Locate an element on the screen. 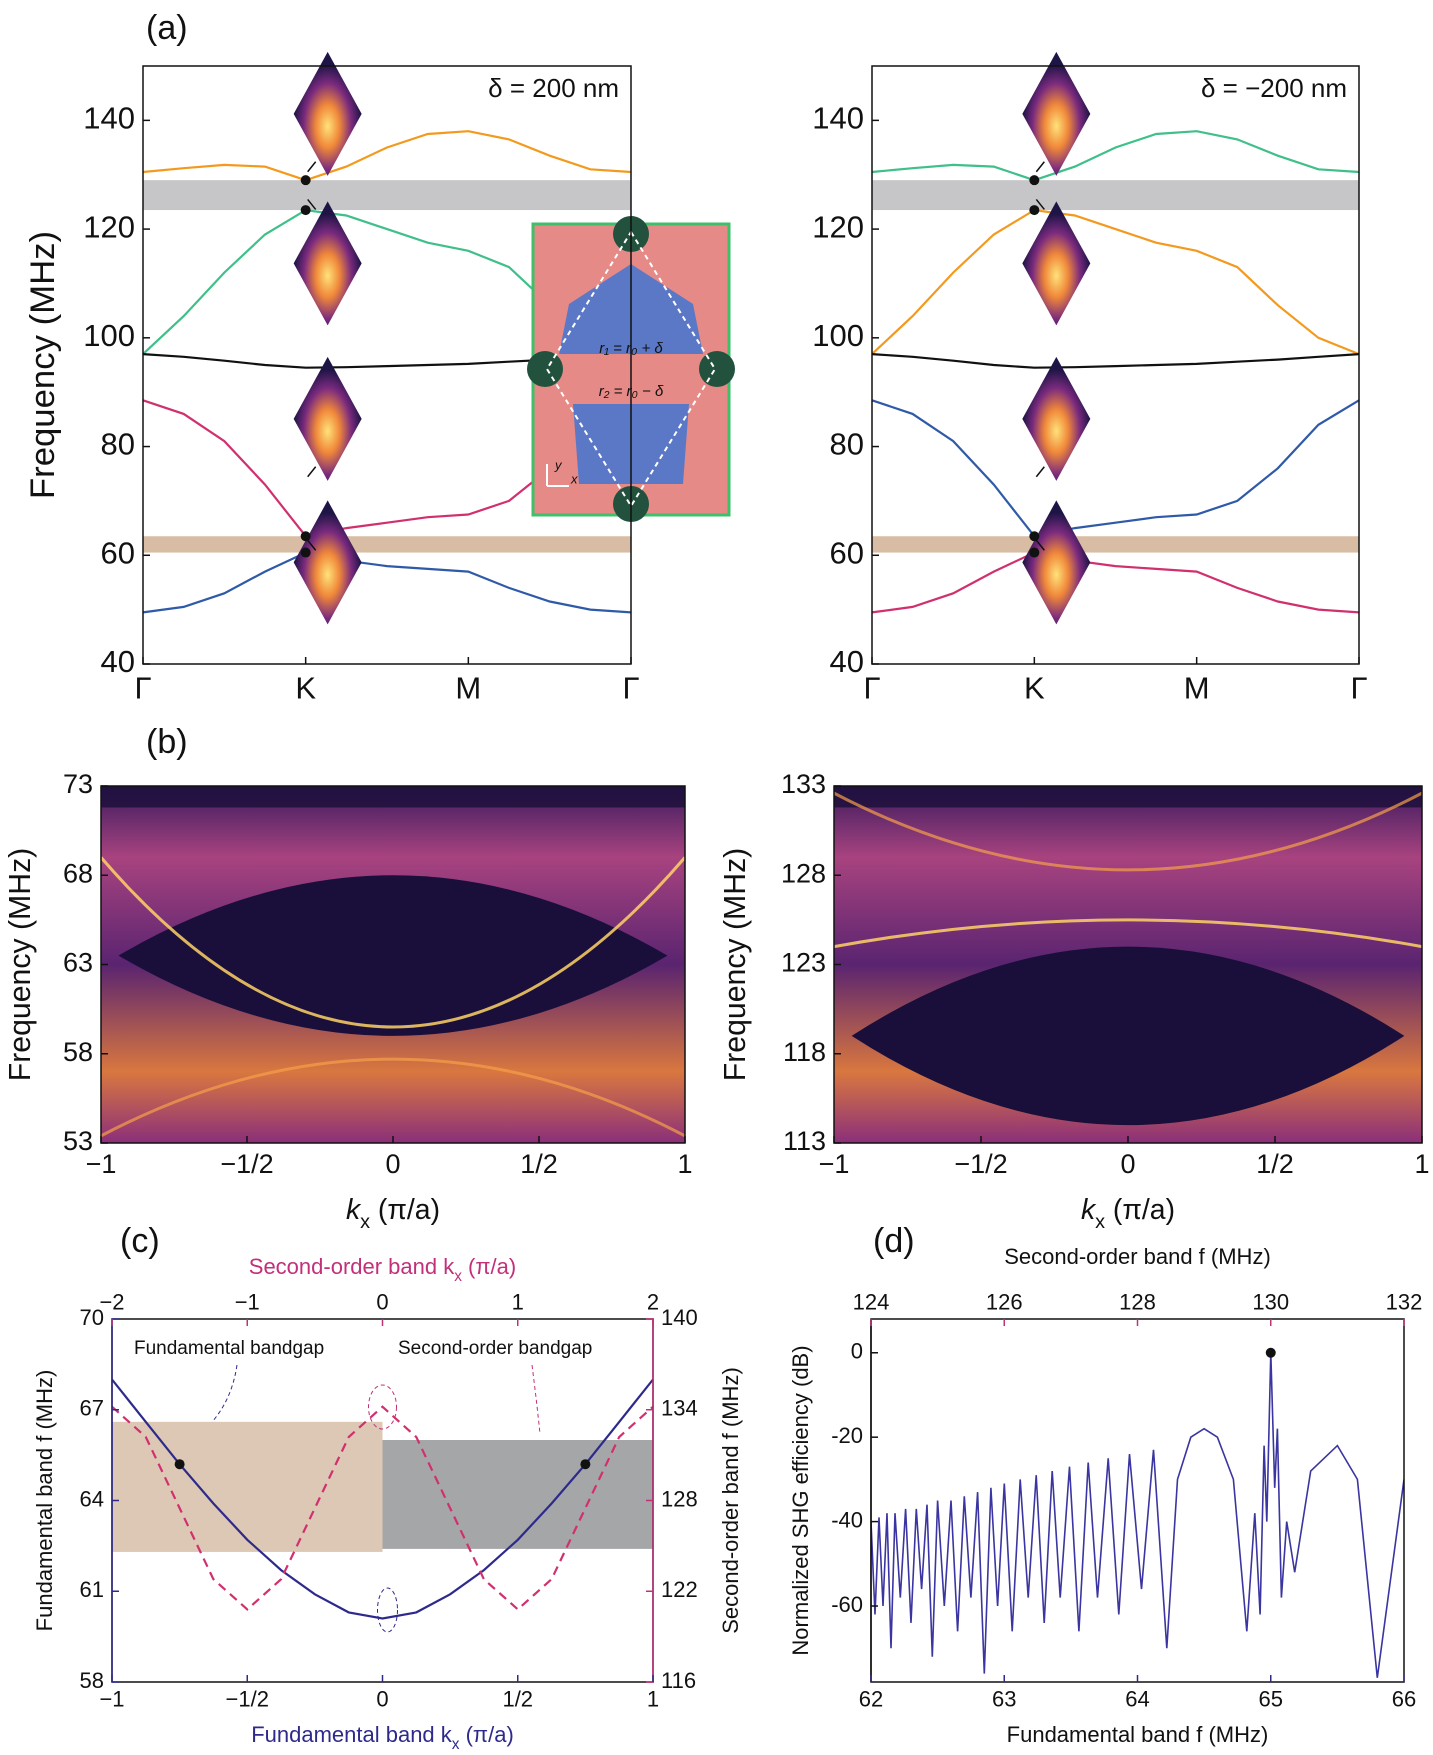 The width and height of the screenshot is (1433, 1755). x2-tick-label: 128 is located at coordinates (1137, 1301).